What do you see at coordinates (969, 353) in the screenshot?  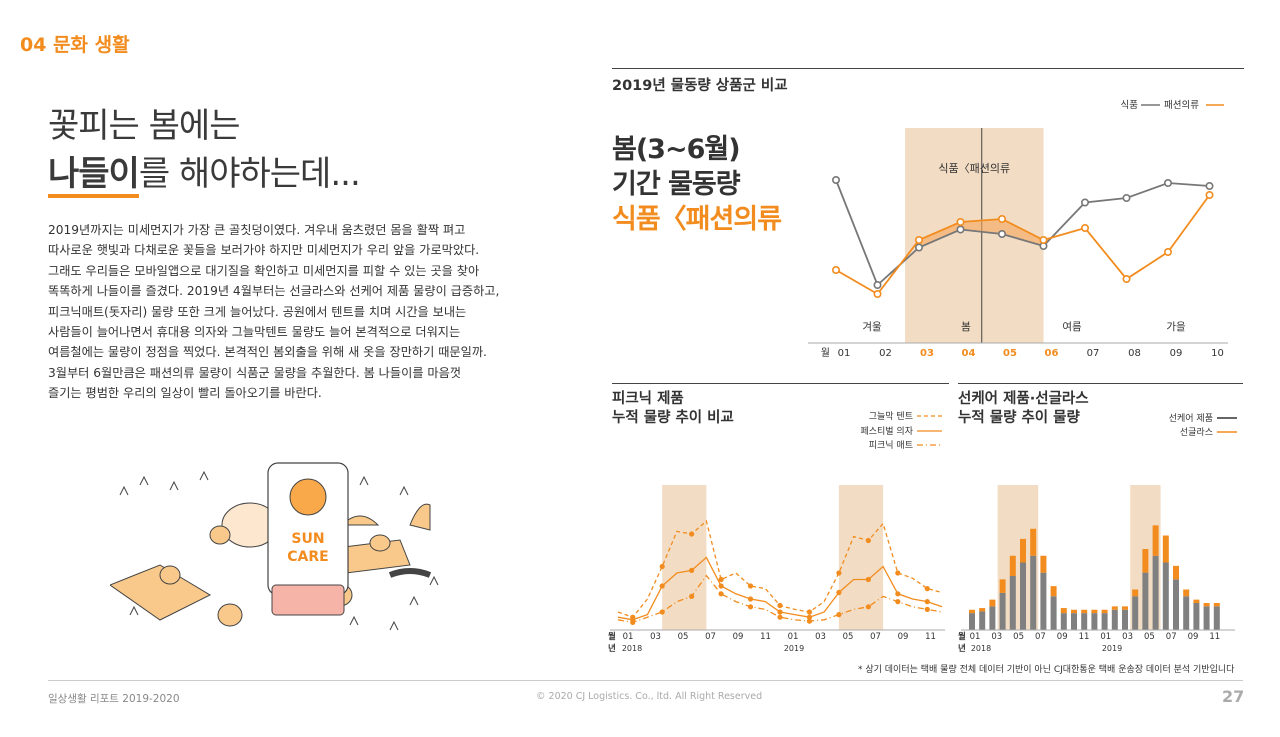 I see `x-tick-label: 04` at bounding box center [969, 353].